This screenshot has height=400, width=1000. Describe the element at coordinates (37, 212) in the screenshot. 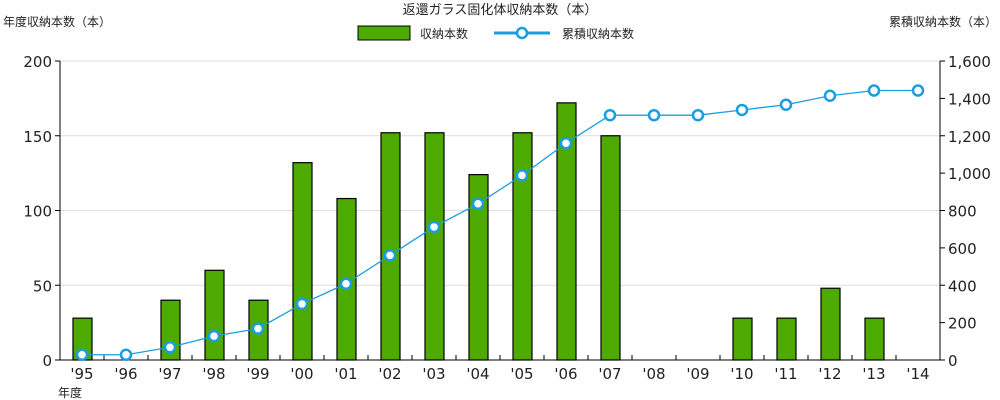

I see `y-tick-label-left: 100` at that location.